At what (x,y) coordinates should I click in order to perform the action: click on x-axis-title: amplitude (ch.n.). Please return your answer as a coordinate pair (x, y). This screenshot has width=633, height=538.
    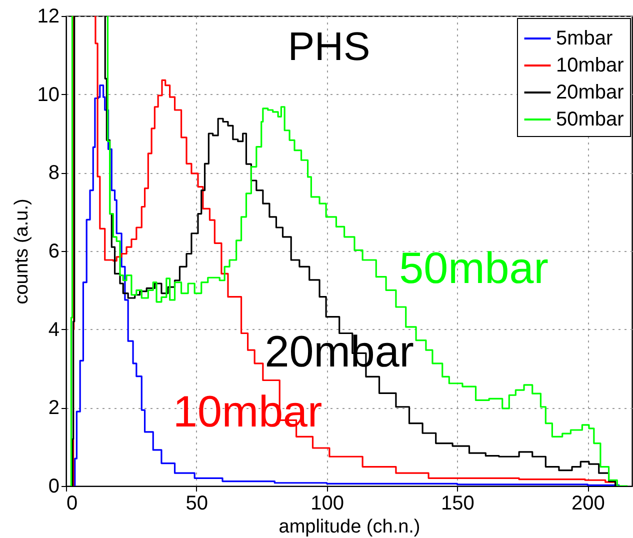
    Looking at the image, I should click on (349, 527).